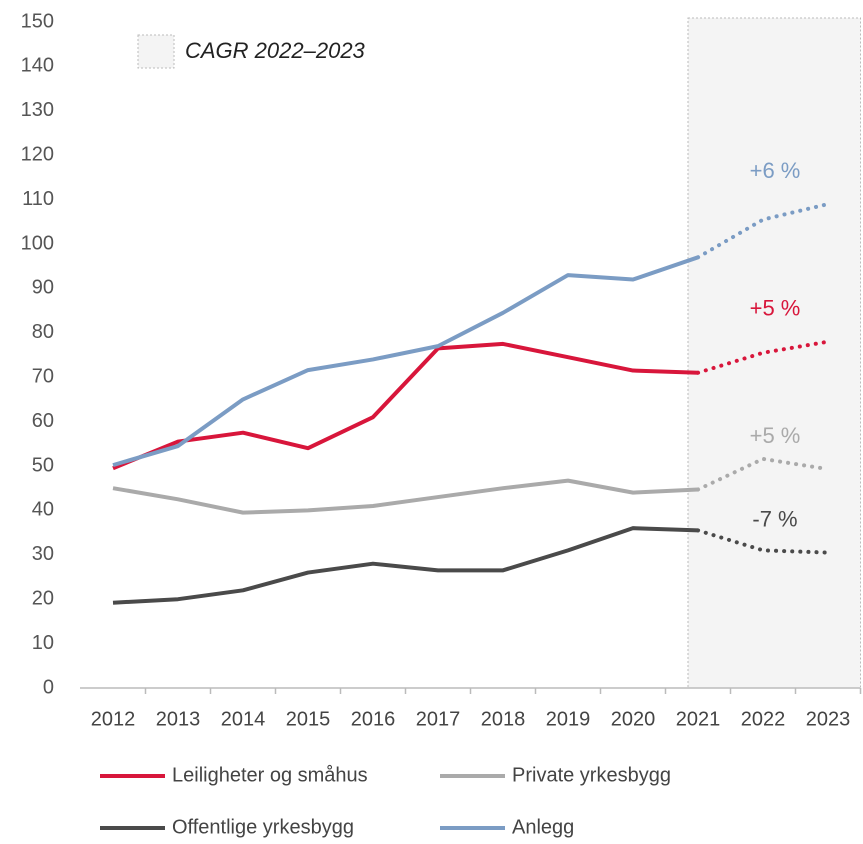  What do you see at coordinates (763, 719) in the screenshot?
I see `x-tick-label: 2022` at bounding box center [763, 719].